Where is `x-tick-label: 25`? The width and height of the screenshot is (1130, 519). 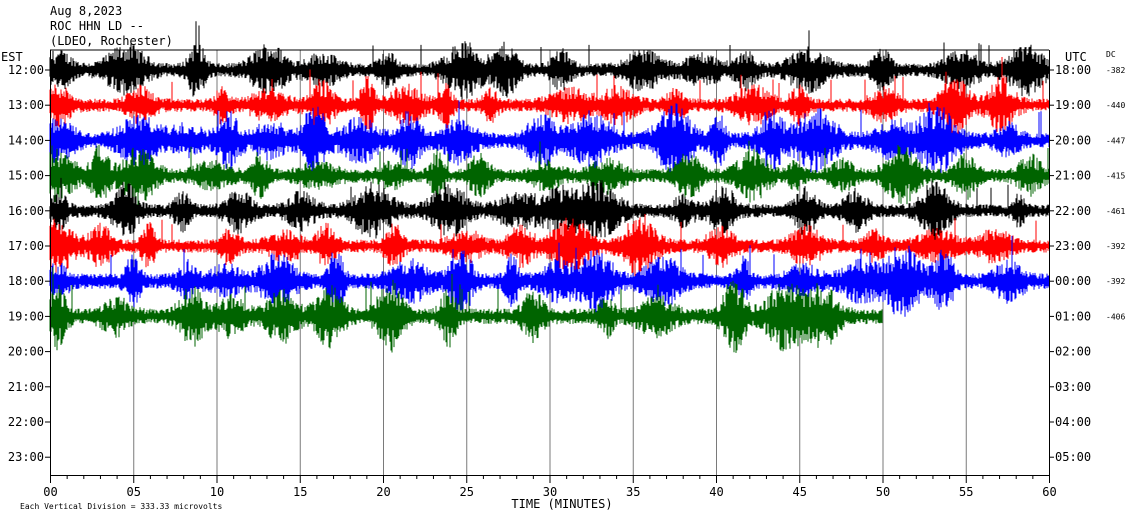
x-tick-label: 25 is located at coordinates (467, 492).